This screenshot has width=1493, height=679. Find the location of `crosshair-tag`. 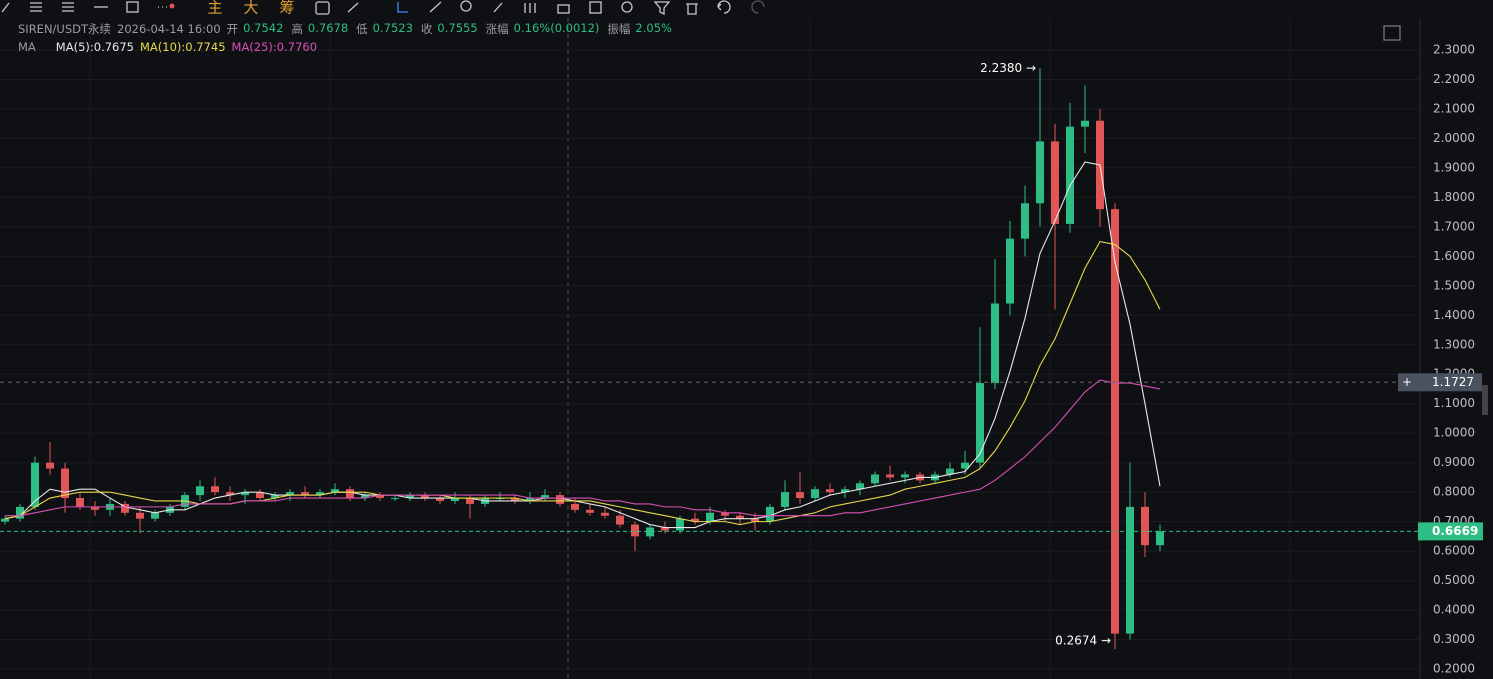

crosshair-tag is located at coordinates (1440, 382).